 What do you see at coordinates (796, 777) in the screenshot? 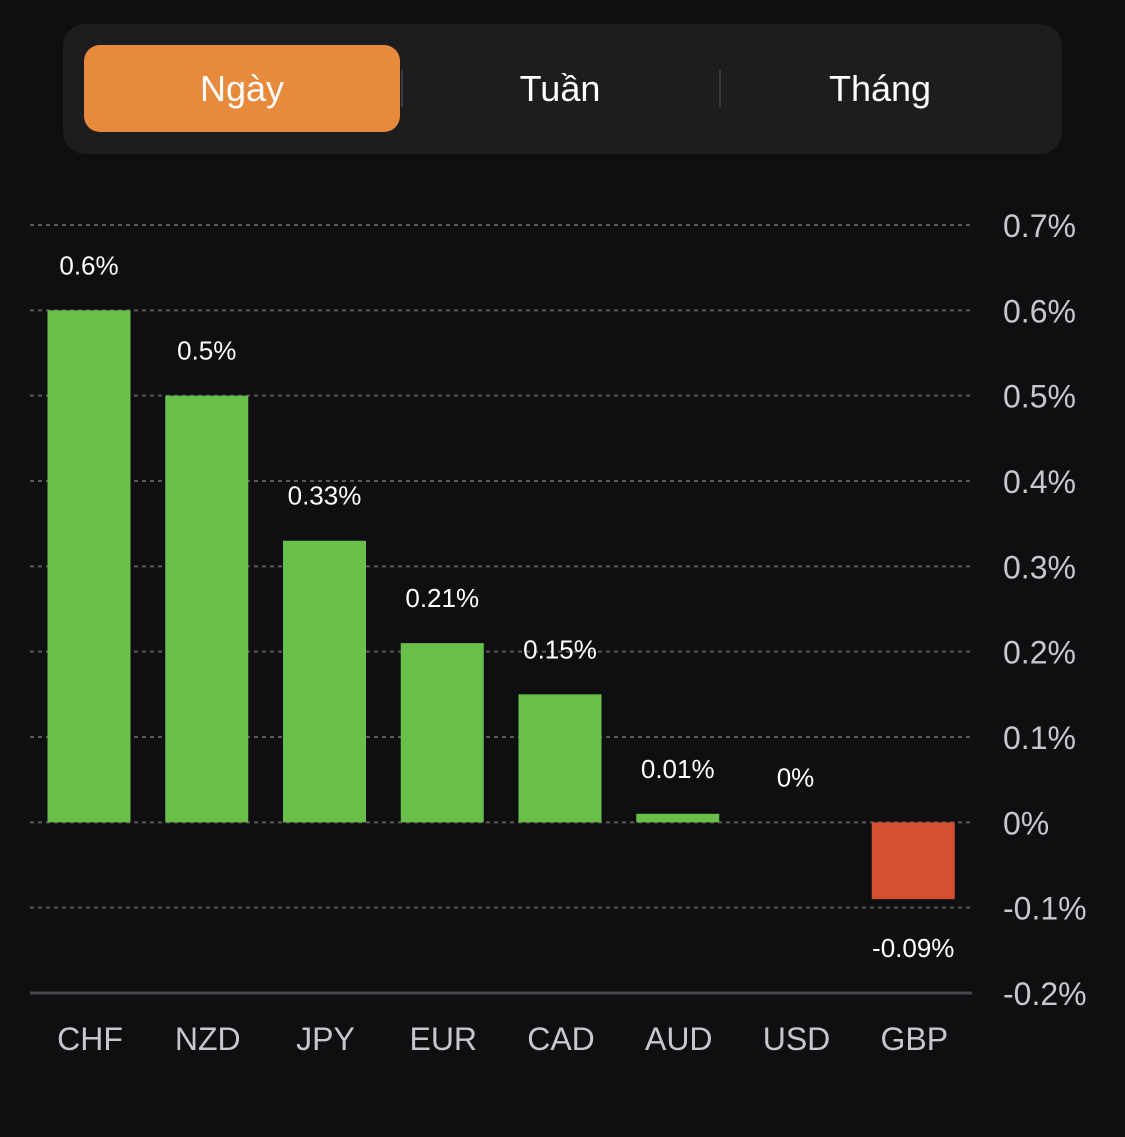
I see `data-label: 0%` at bounding box center [796, 777].